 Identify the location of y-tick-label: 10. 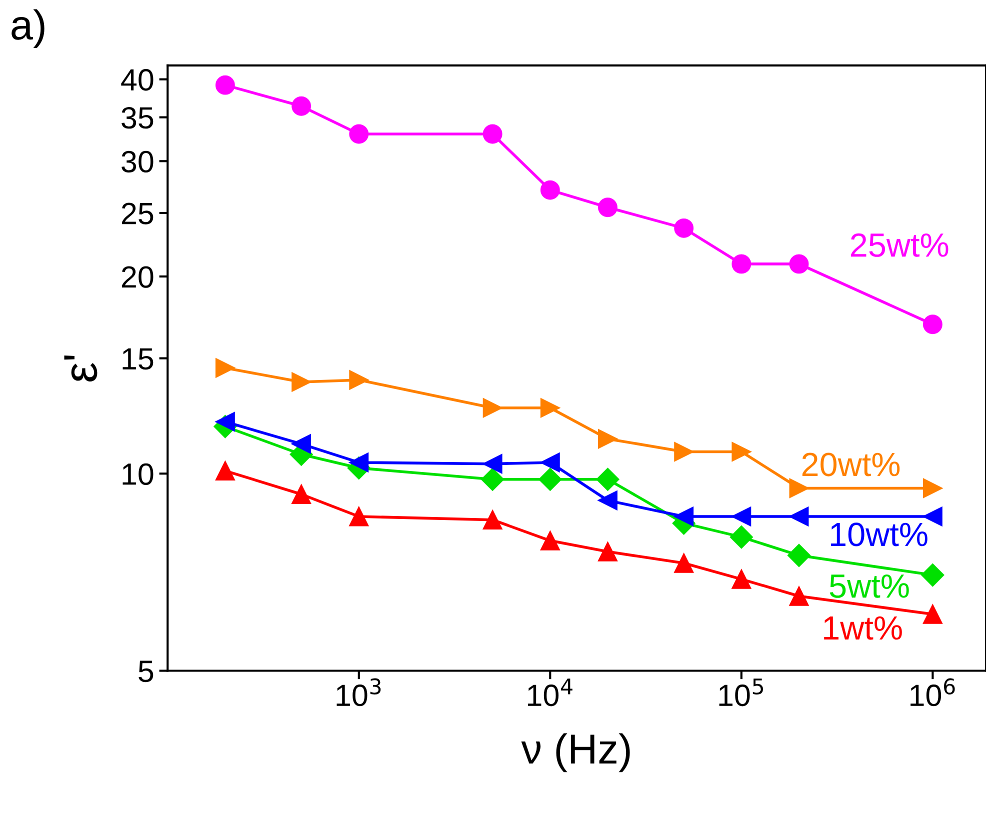
(138, 474).